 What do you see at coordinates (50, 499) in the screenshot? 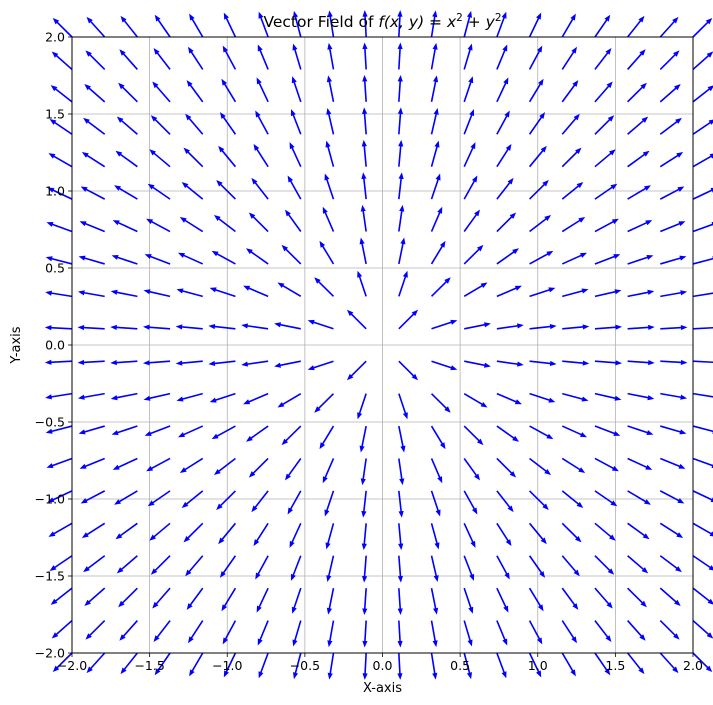
I see `y-tick-label: −1.0` at bounding box center [50, 499].